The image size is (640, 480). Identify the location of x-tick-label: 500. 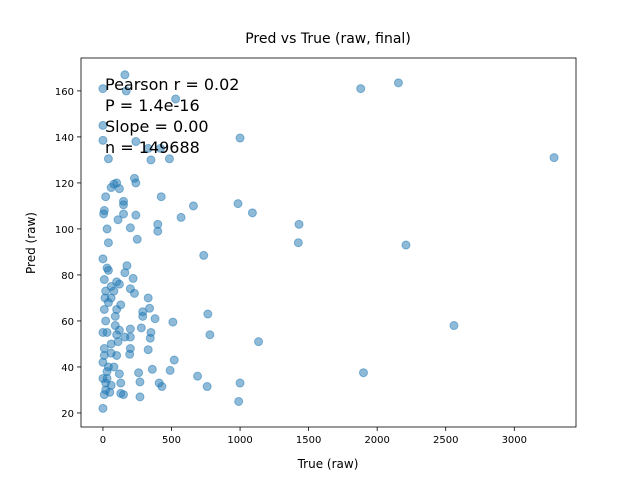
(171, 440).